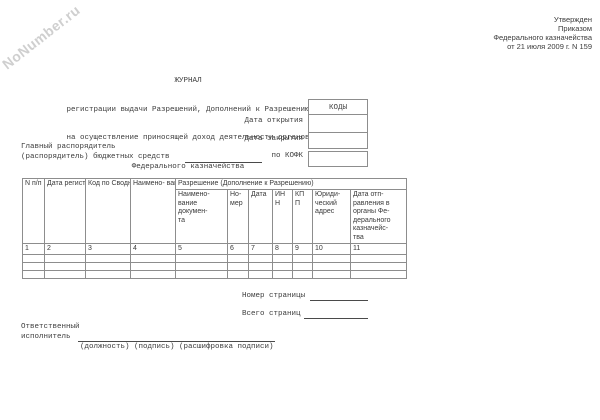 The height and width of the screenshot is (420, 600). Describe the element at coordinates (223, 162) in the screenshot. I see `grantor-fill-line` at that location.